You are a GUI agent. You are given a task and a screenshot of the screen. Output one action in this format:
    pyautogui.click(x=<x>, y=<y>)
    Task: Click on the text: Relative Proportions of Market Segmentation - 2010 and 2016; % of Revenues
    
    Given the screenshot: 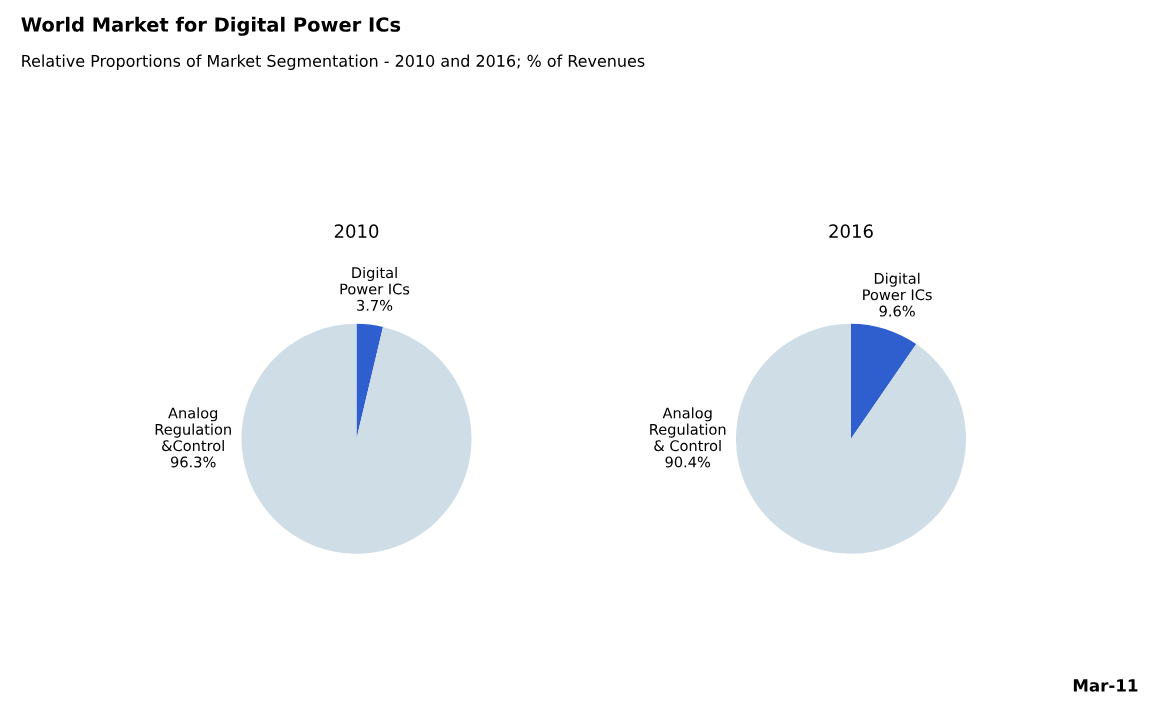 What is the action you would take?
    pyautogui.click(x=333, y=62)
    